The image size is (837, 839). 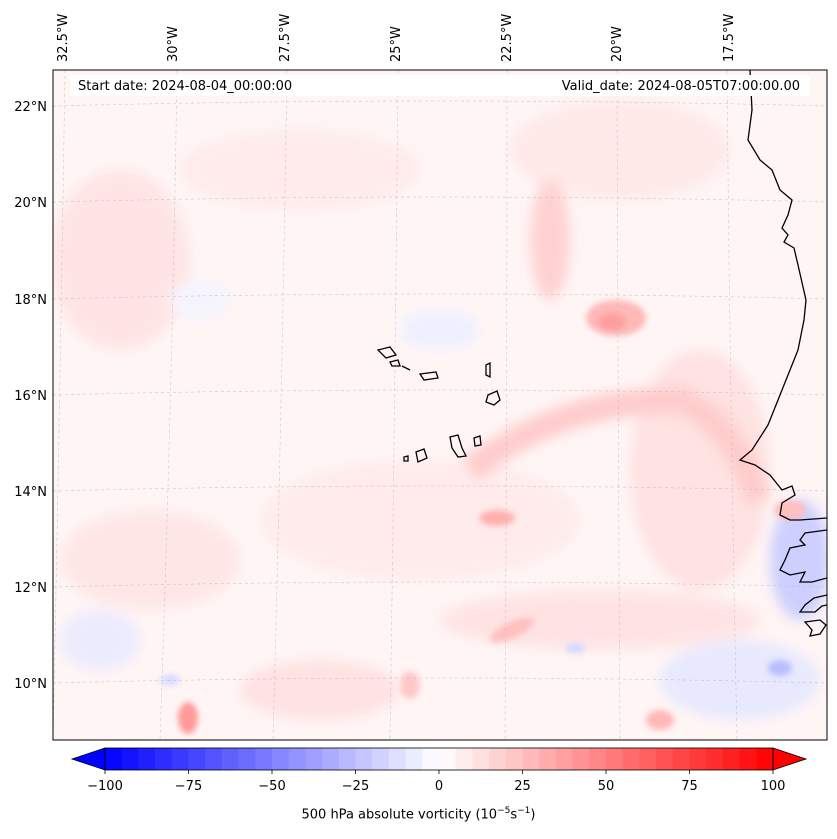 What do you see at coordinates (790, 759) in the screenshot?
I see `colorbar-right-arrow` at bounding box center [790, 759].